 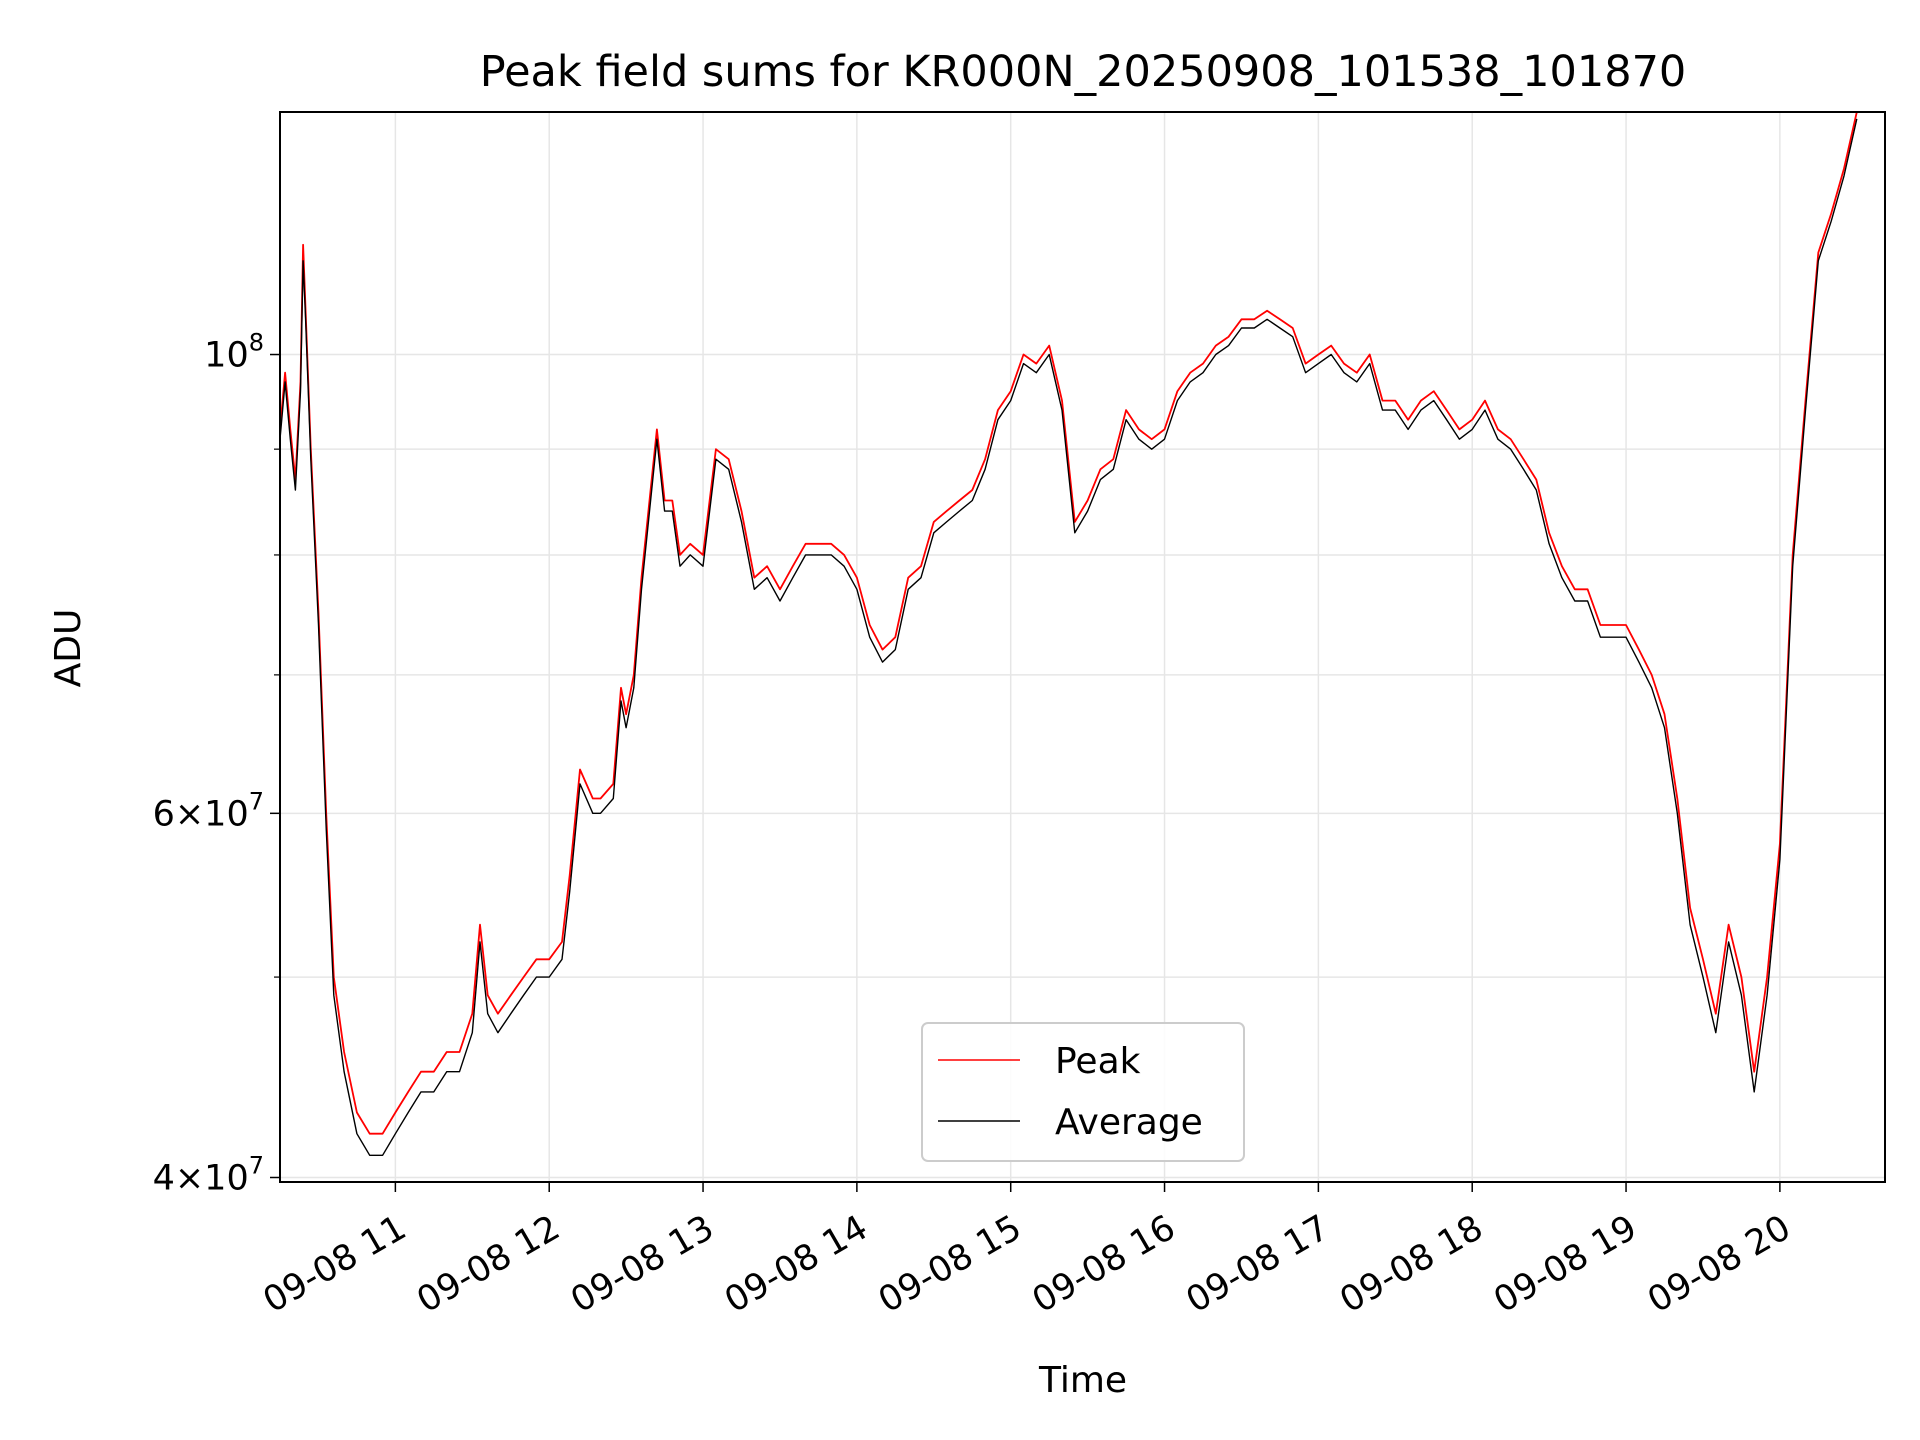 I want to click on y-tick-label: 6×107, so click(x=208, y=810).